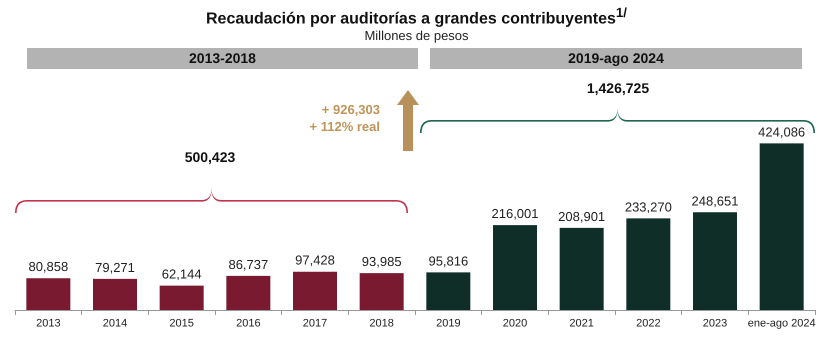 This screenshot has height=339, width=833. Describe the element at coordinates (351, 109) in the screenshot. I see `text: + 926,303` at that location.